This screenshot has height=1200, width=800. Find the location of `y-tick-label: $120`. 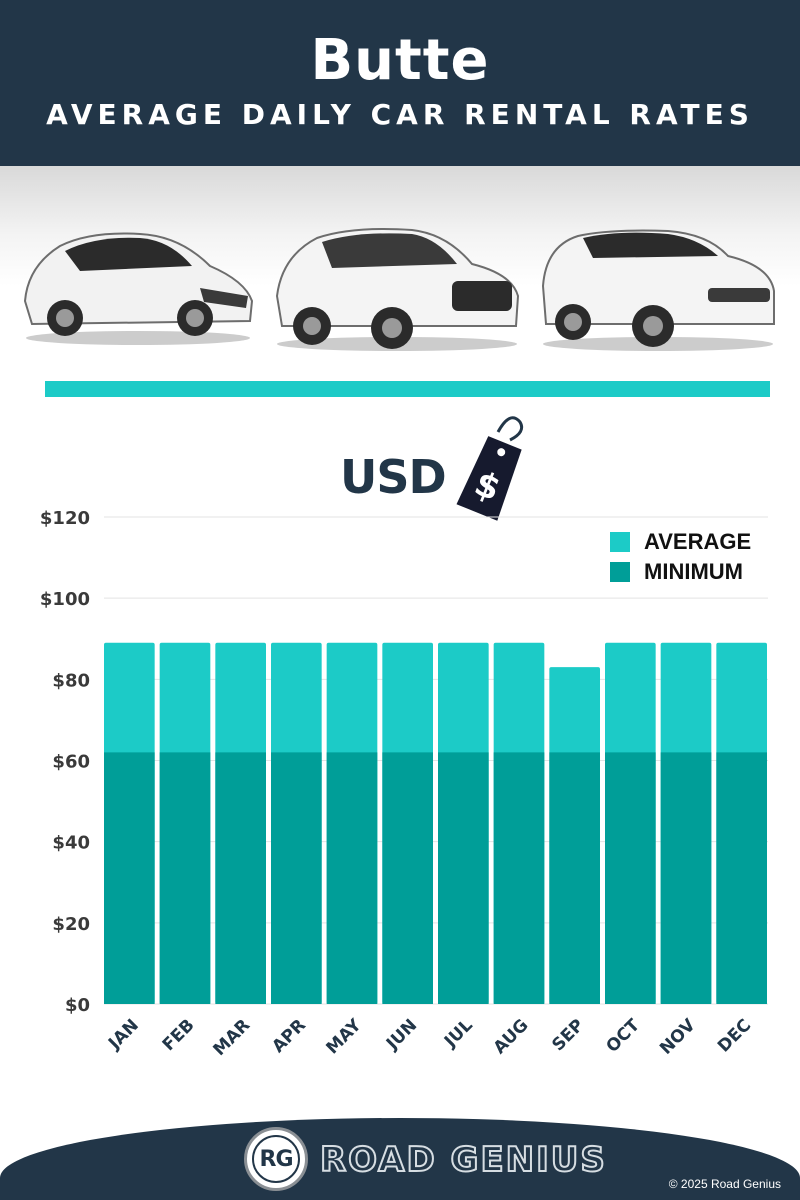

y-tick-label: $120 is located at coordinates (65, 518).